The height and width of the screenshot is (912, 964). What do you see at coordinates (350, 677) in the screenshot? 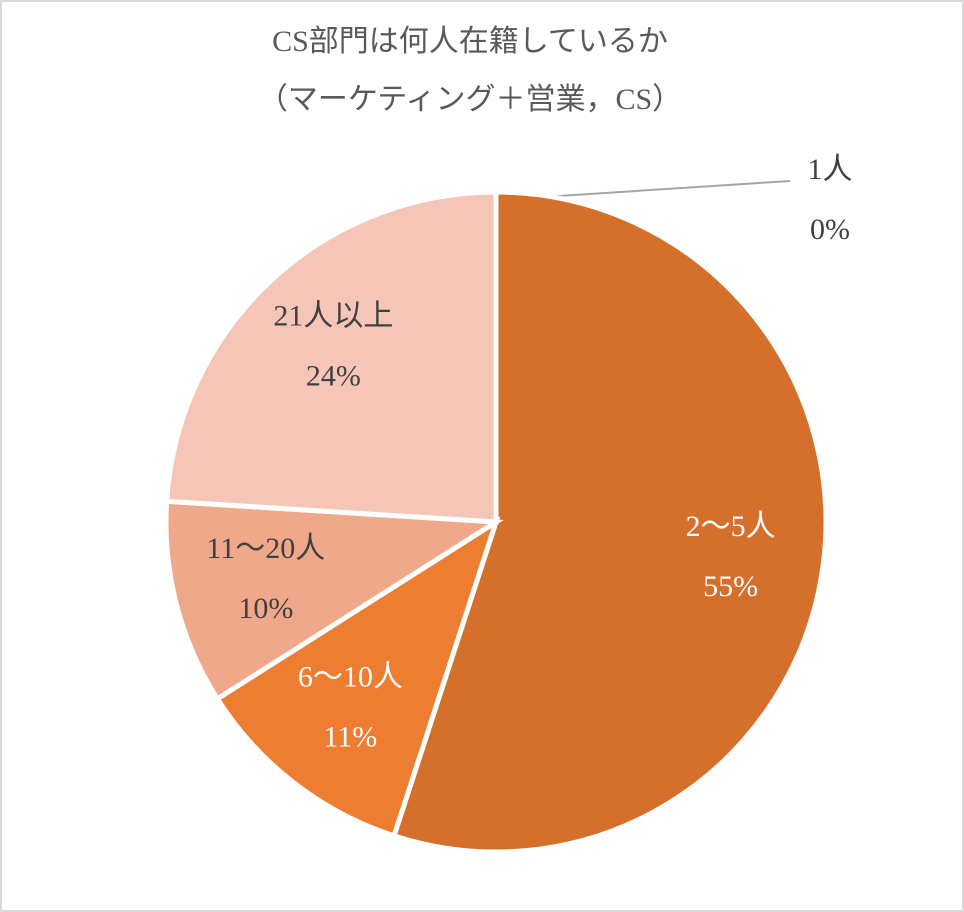
I see `category-label: 6～10人` at bounding box center [350, 677].